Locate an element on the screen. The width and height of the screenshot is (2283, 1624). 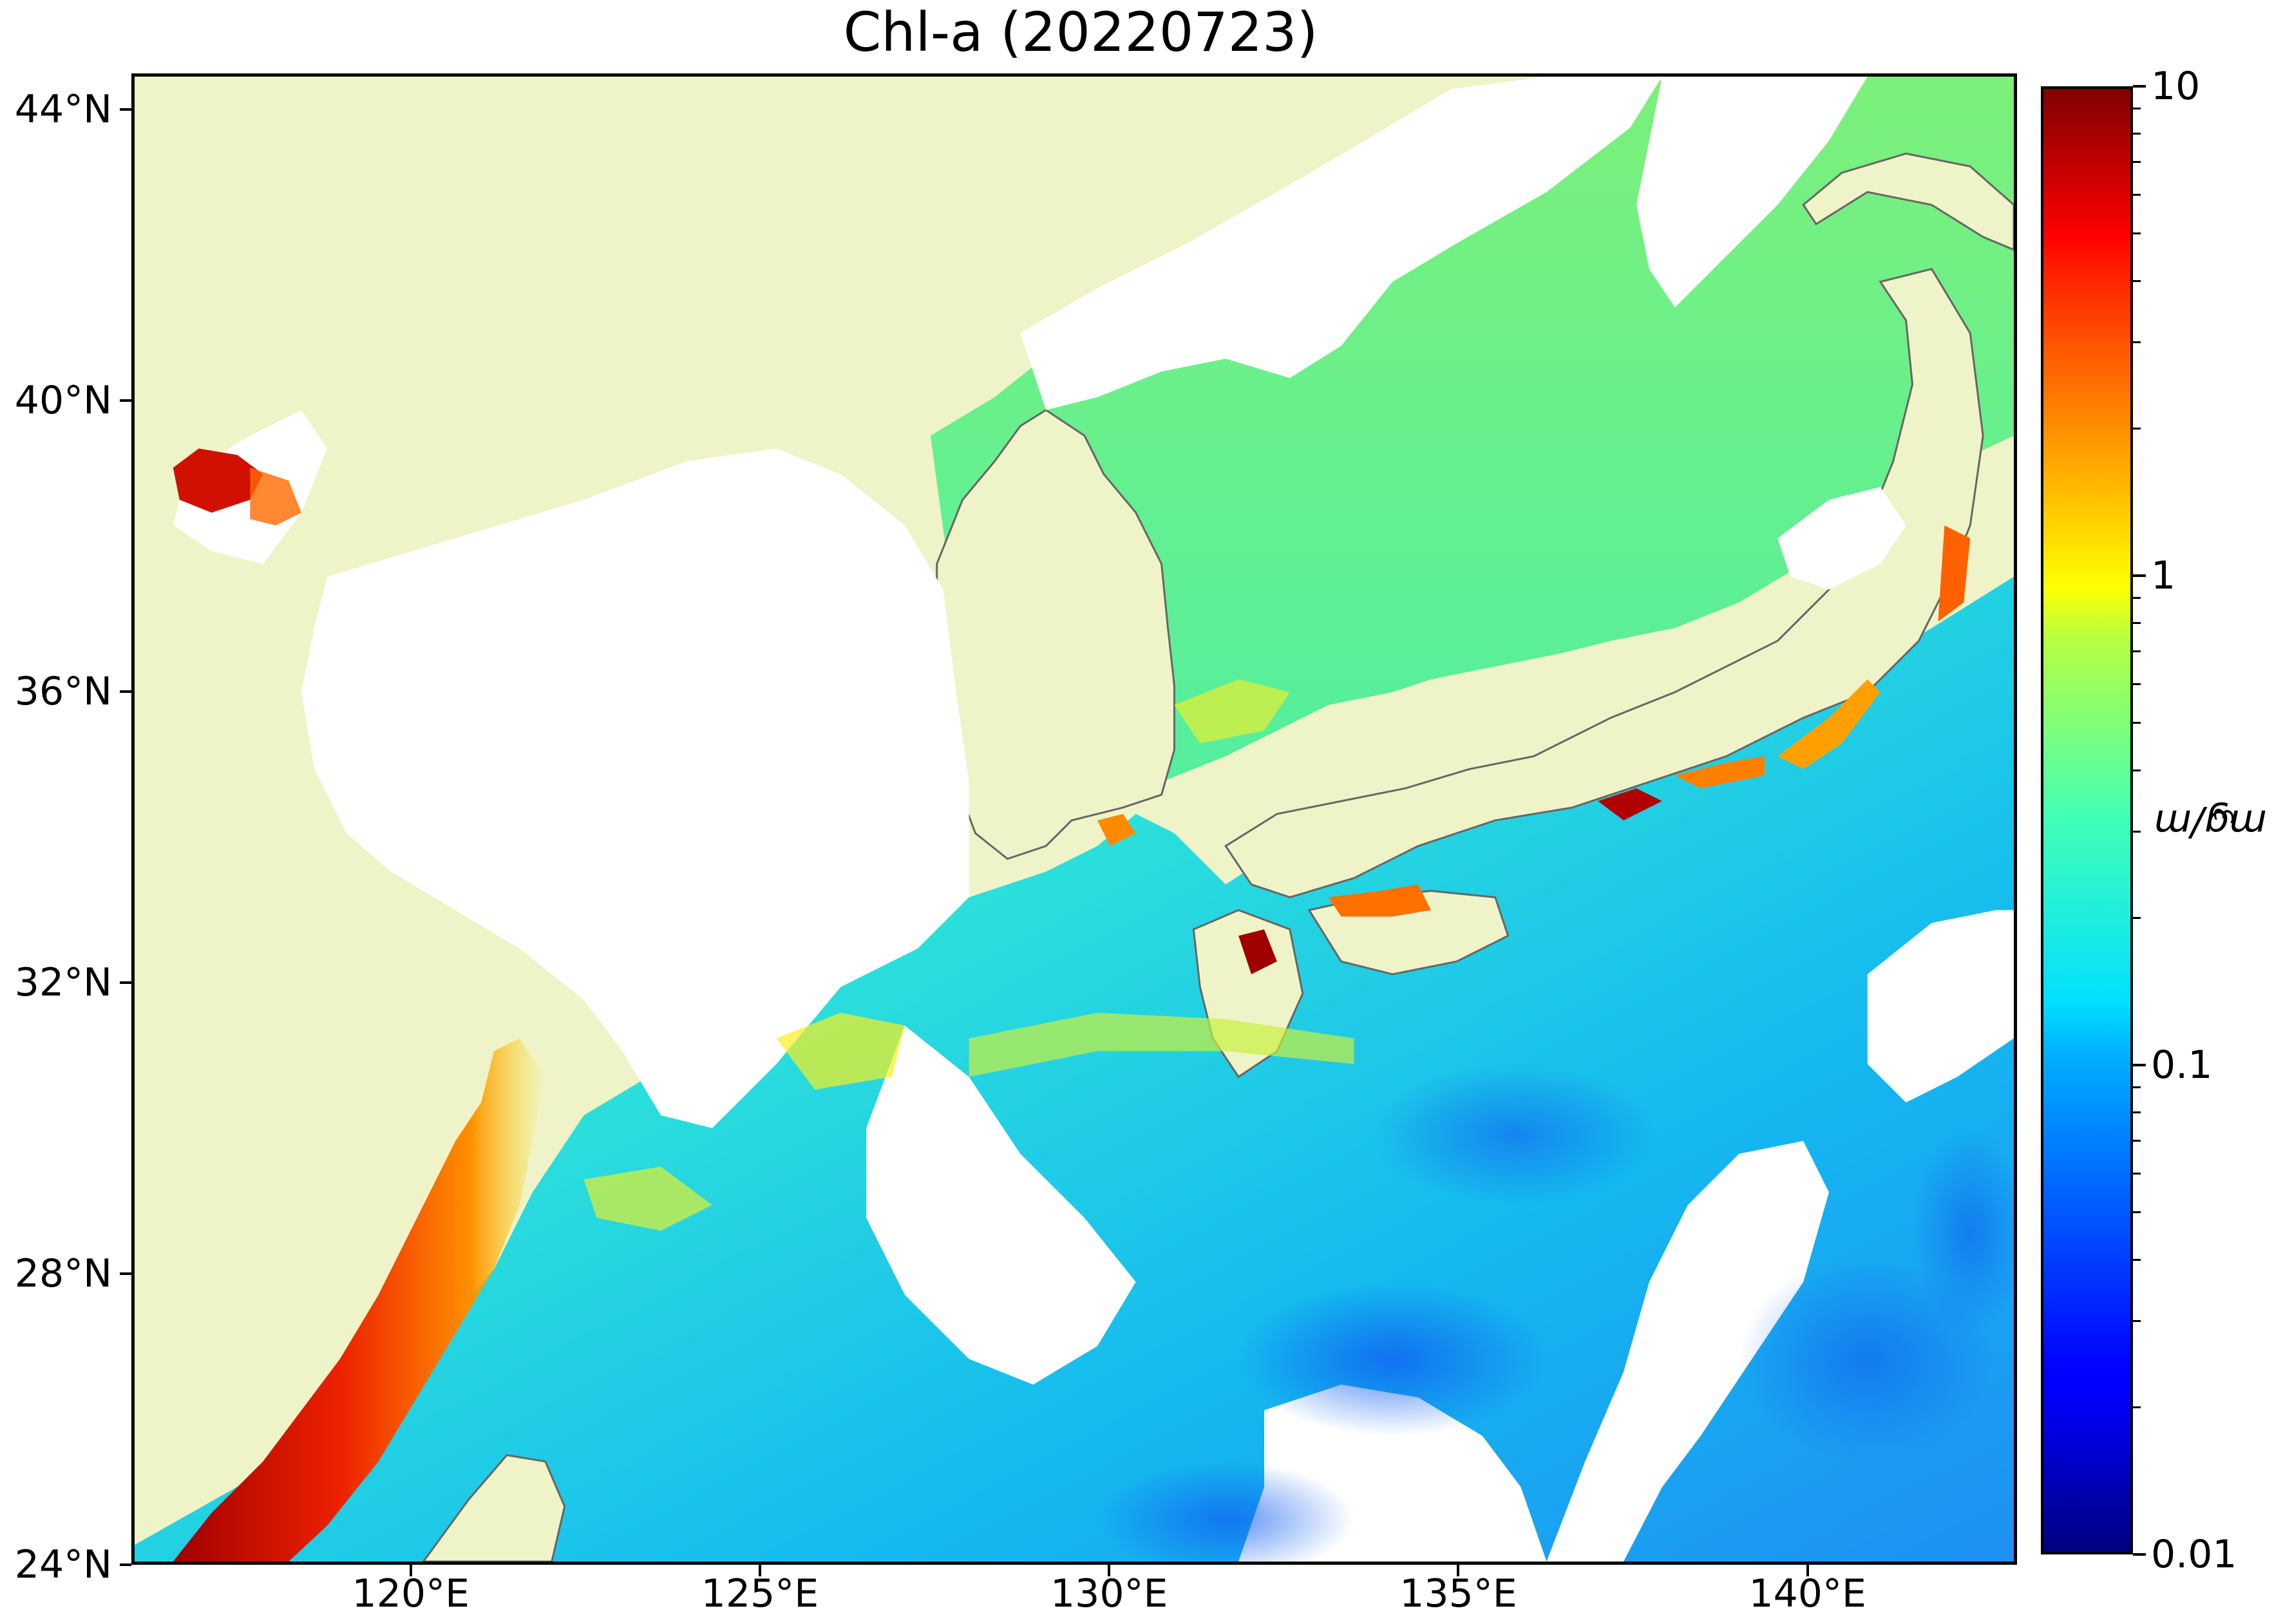
lat-tick-label: 28°N is located at coordinates (63, 1274).